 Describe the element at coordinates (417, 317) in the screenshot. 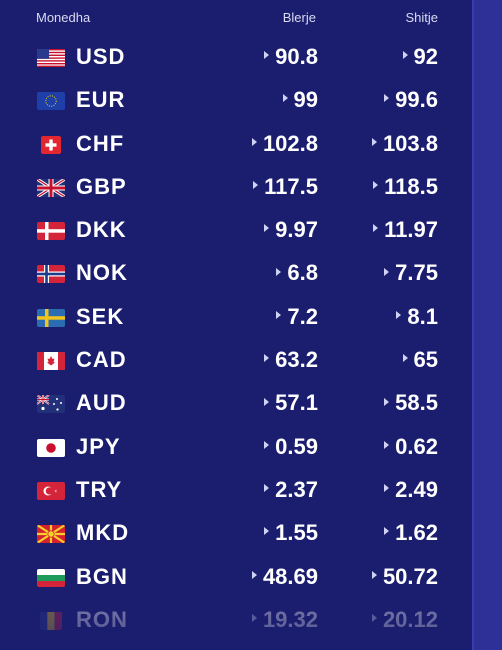

I see `sell-rate: 8.1` at that location.